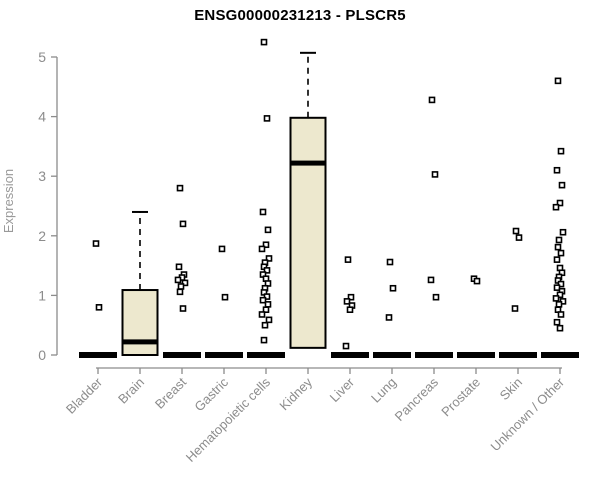 This screenshot has width=600, height=500. I want to click on chart-title: ENSG00000231213 - PLSCR5, so click(300, 15).